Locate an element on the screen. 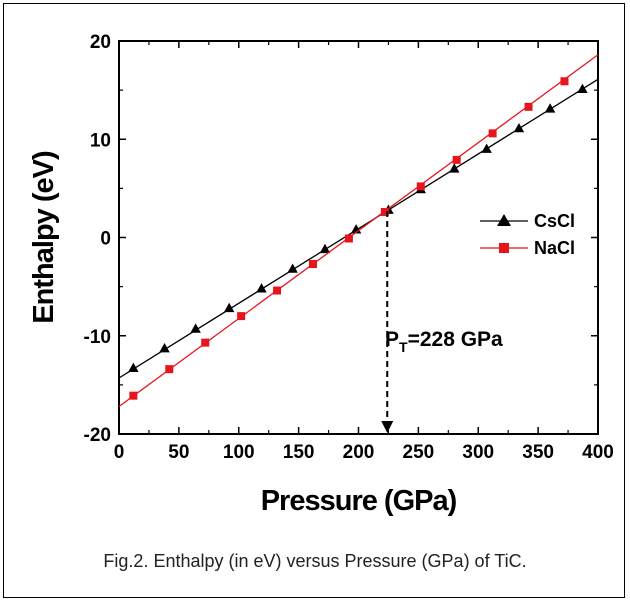 This screenshot has height=602, width=630. y-tick-label: -20 is located at coordinates (97, 435).